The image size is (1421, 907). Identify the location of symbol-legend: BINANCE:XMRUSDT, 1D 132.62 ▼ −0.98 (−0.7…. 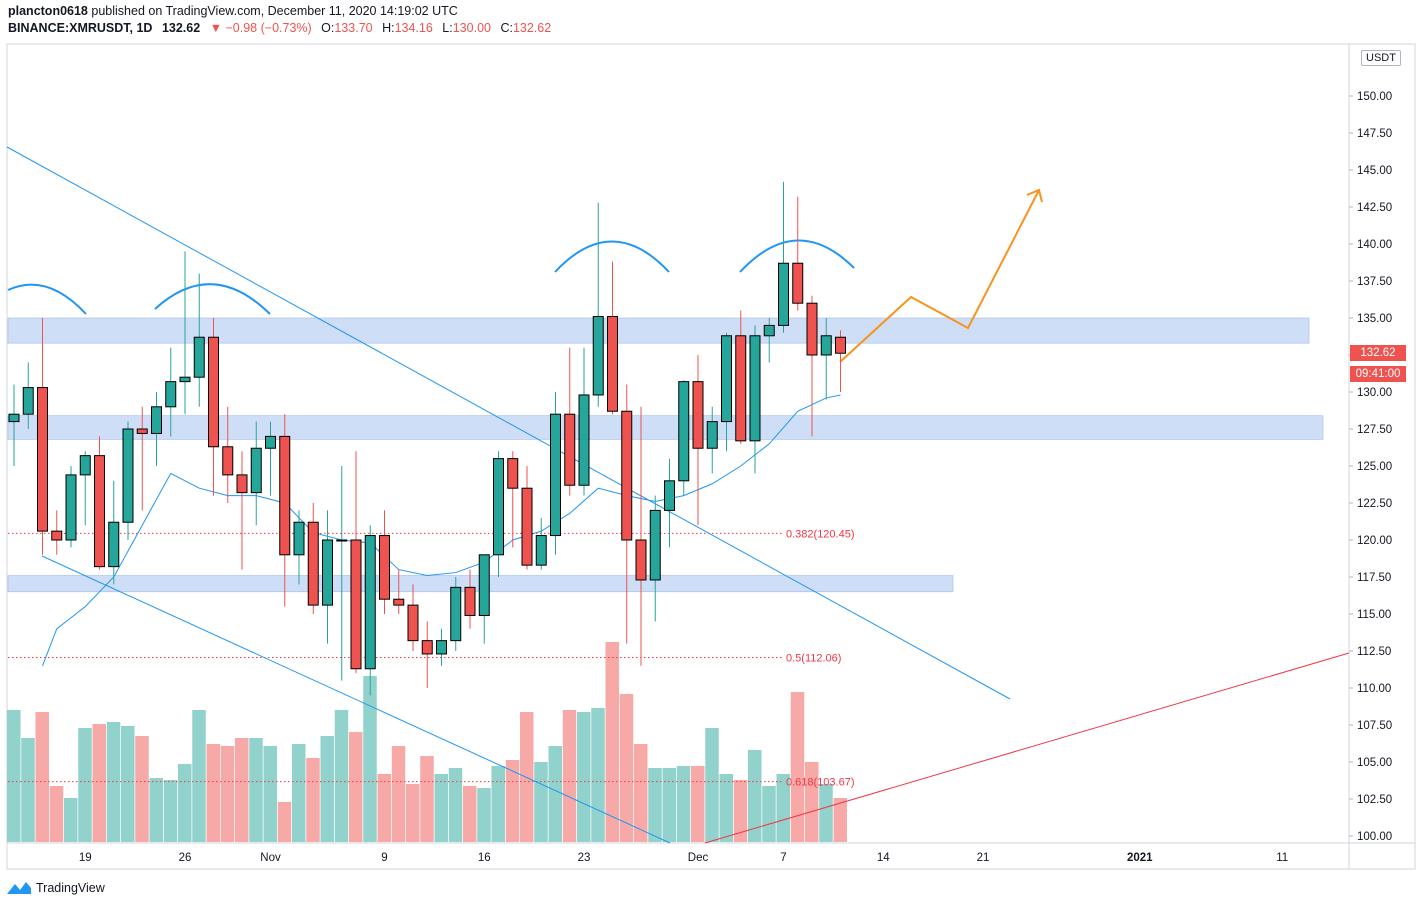
(279, 28).